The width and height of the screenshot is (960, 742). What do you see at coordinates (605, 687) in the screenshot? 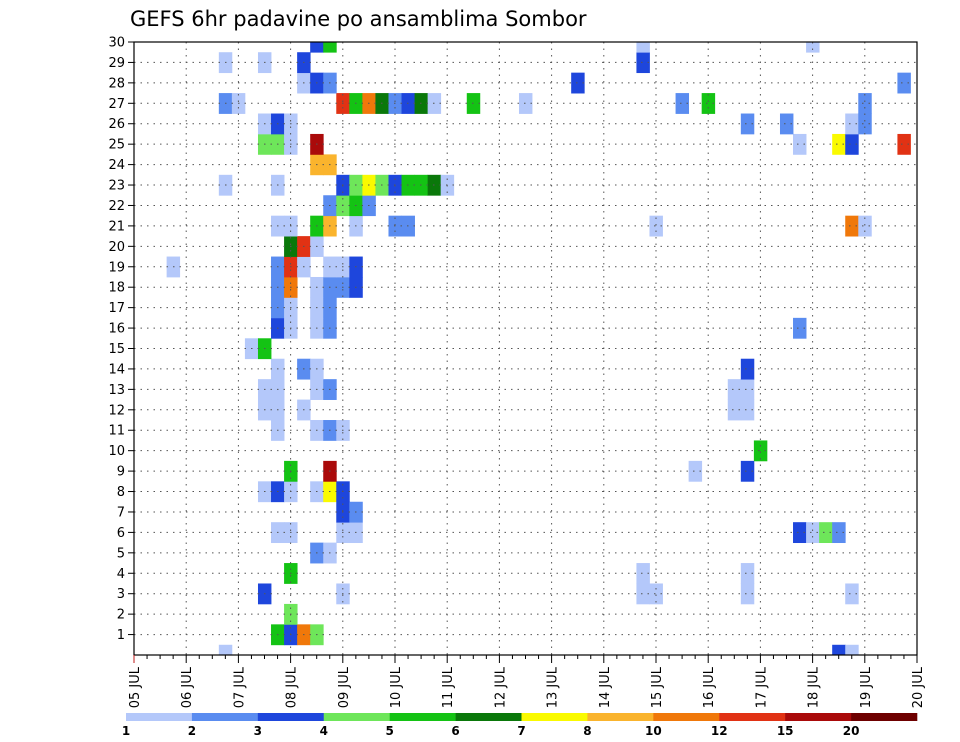
I see `x-tick-label: 14 JUL` at bounding box center [605, 687].